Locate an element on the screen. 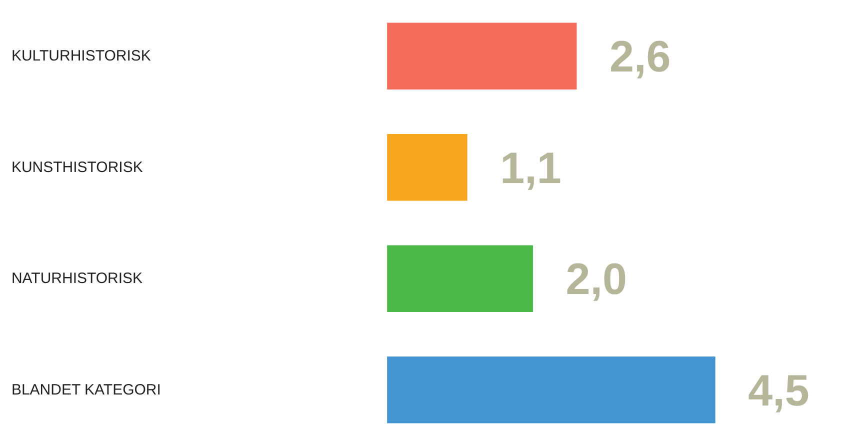  data-label: 2,0 is located at coordinates (596, 279).